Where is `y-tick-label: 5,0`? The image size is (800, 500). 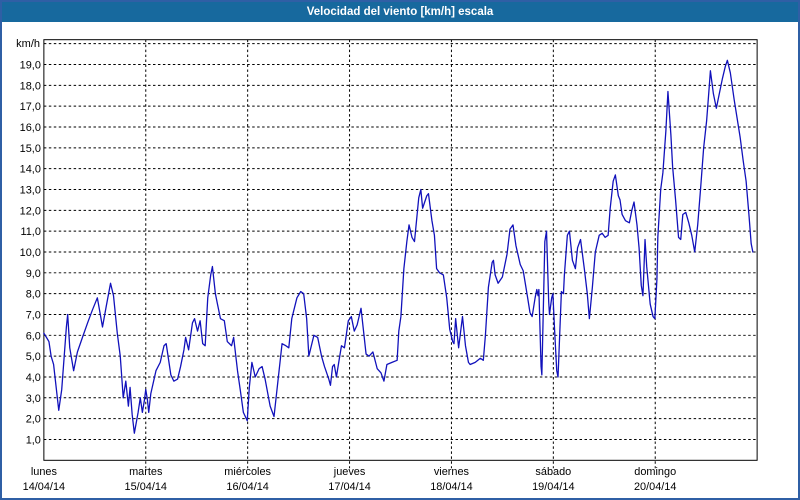
y-tick-label: 5,0 is located at coordinates (33, 357).